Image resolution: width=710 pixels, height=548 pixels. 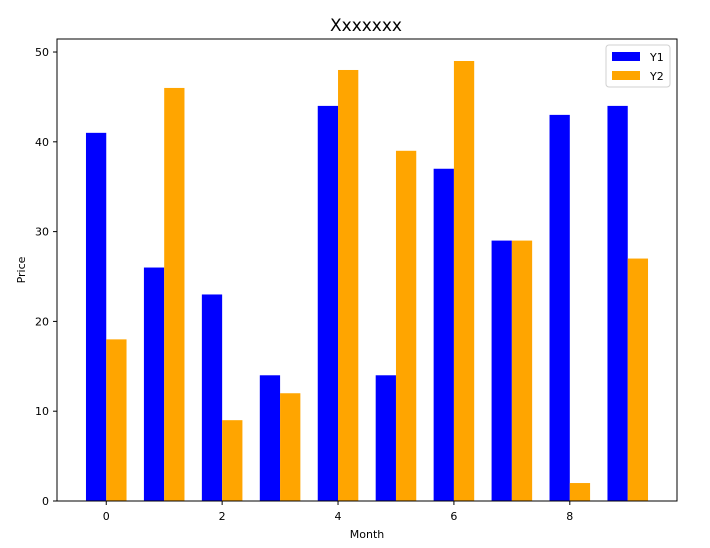 What do you see at coordinates (453, 516) in the screenshot?
I see `x-tick-label: 6` at bounding box center [453, 516].